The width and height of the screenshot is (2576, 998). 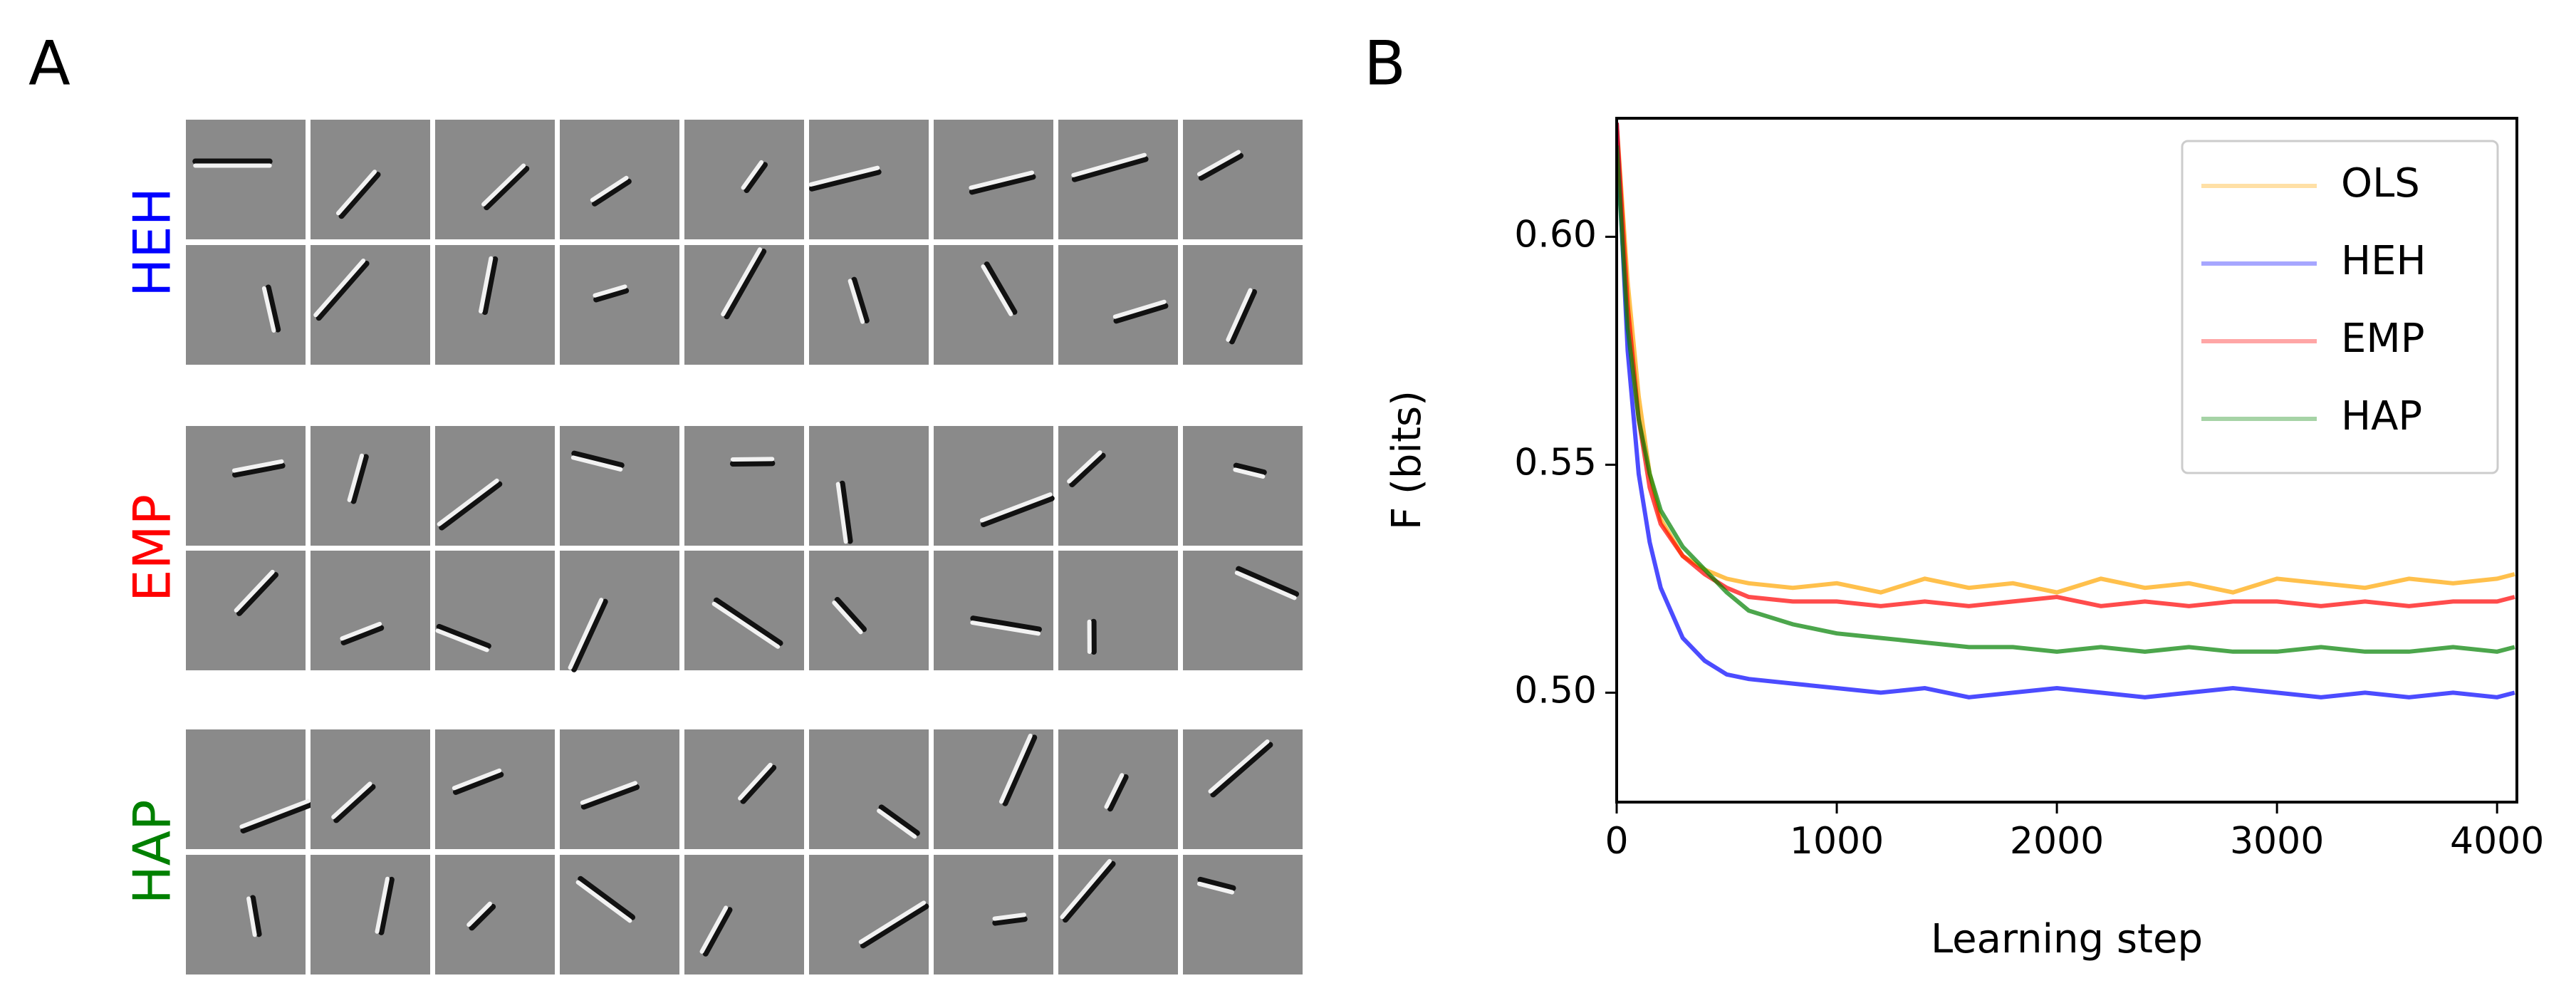 I want to click on row-label: HEH, so click(x=152, y=242).